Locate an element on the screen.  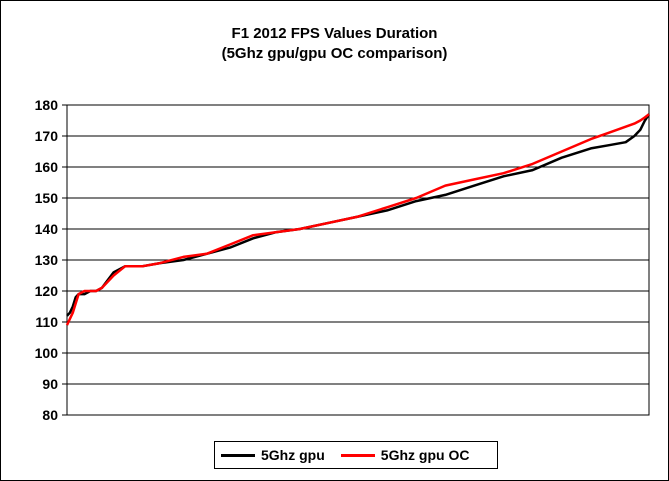
y-tick-label-130: 130 is located at coordinates (47, 260).